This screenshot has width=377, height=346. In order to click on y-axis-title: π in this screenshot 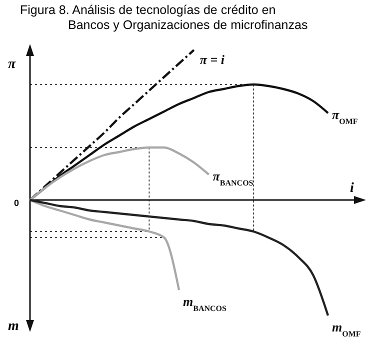, I will do `click(12, 64)`.